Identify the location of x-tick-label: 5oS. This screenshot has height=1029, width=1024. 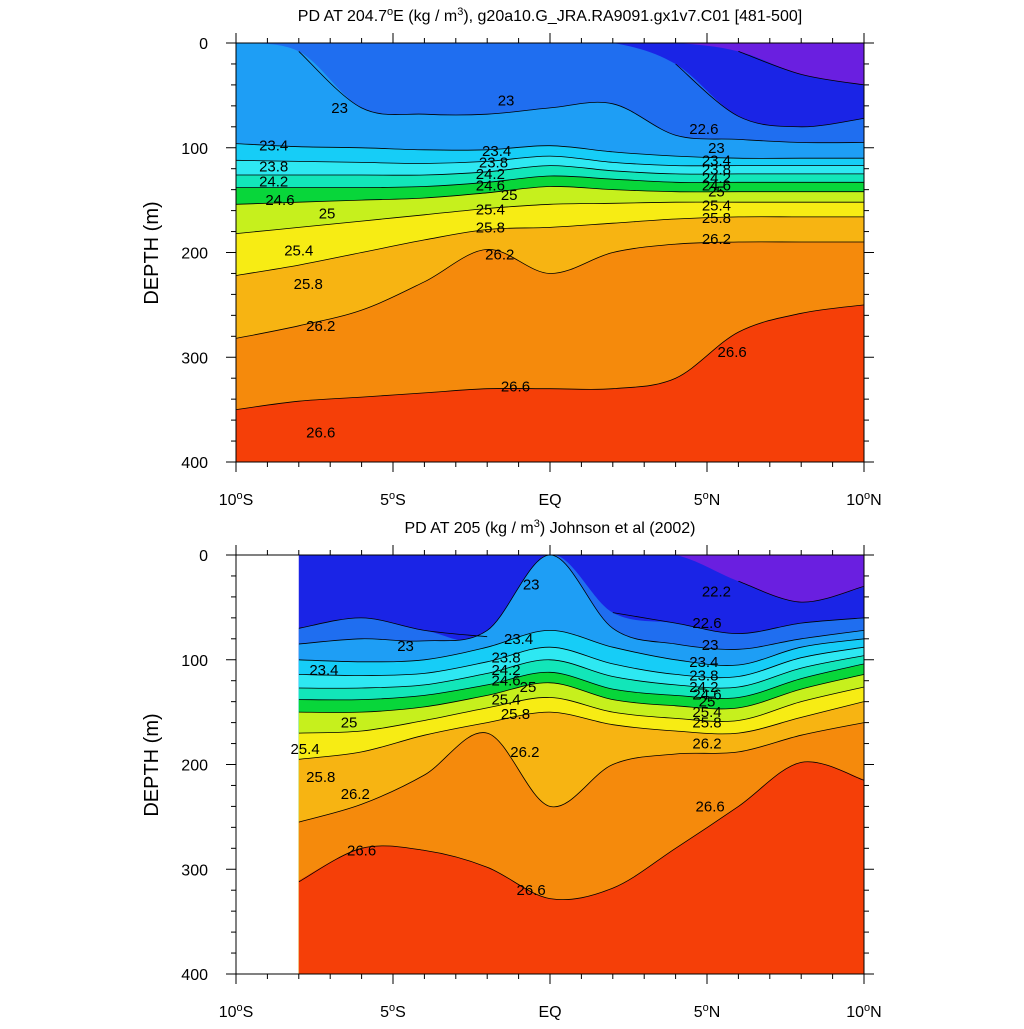
(393, 1011).